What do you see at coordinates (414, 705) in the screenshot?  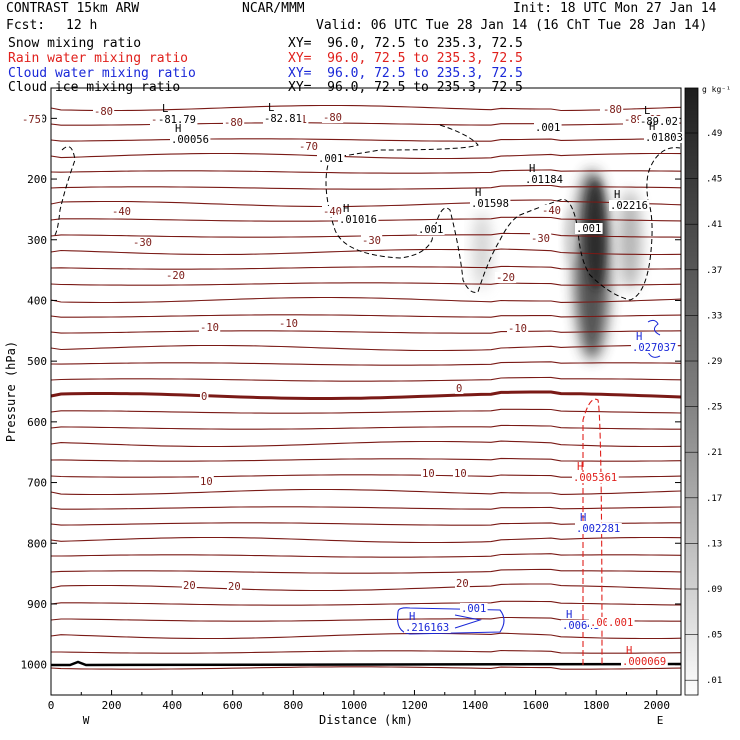 I see `x-tick-label: 1200` at bounding box center [414, 705].